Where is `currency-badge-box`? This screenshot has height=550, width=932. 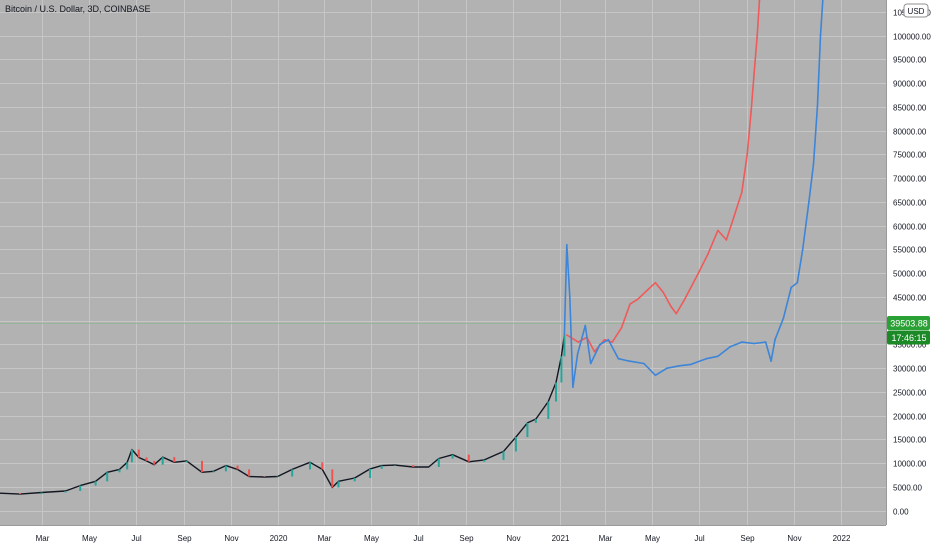
currency-badge-box is located at coordinates (916, 10).